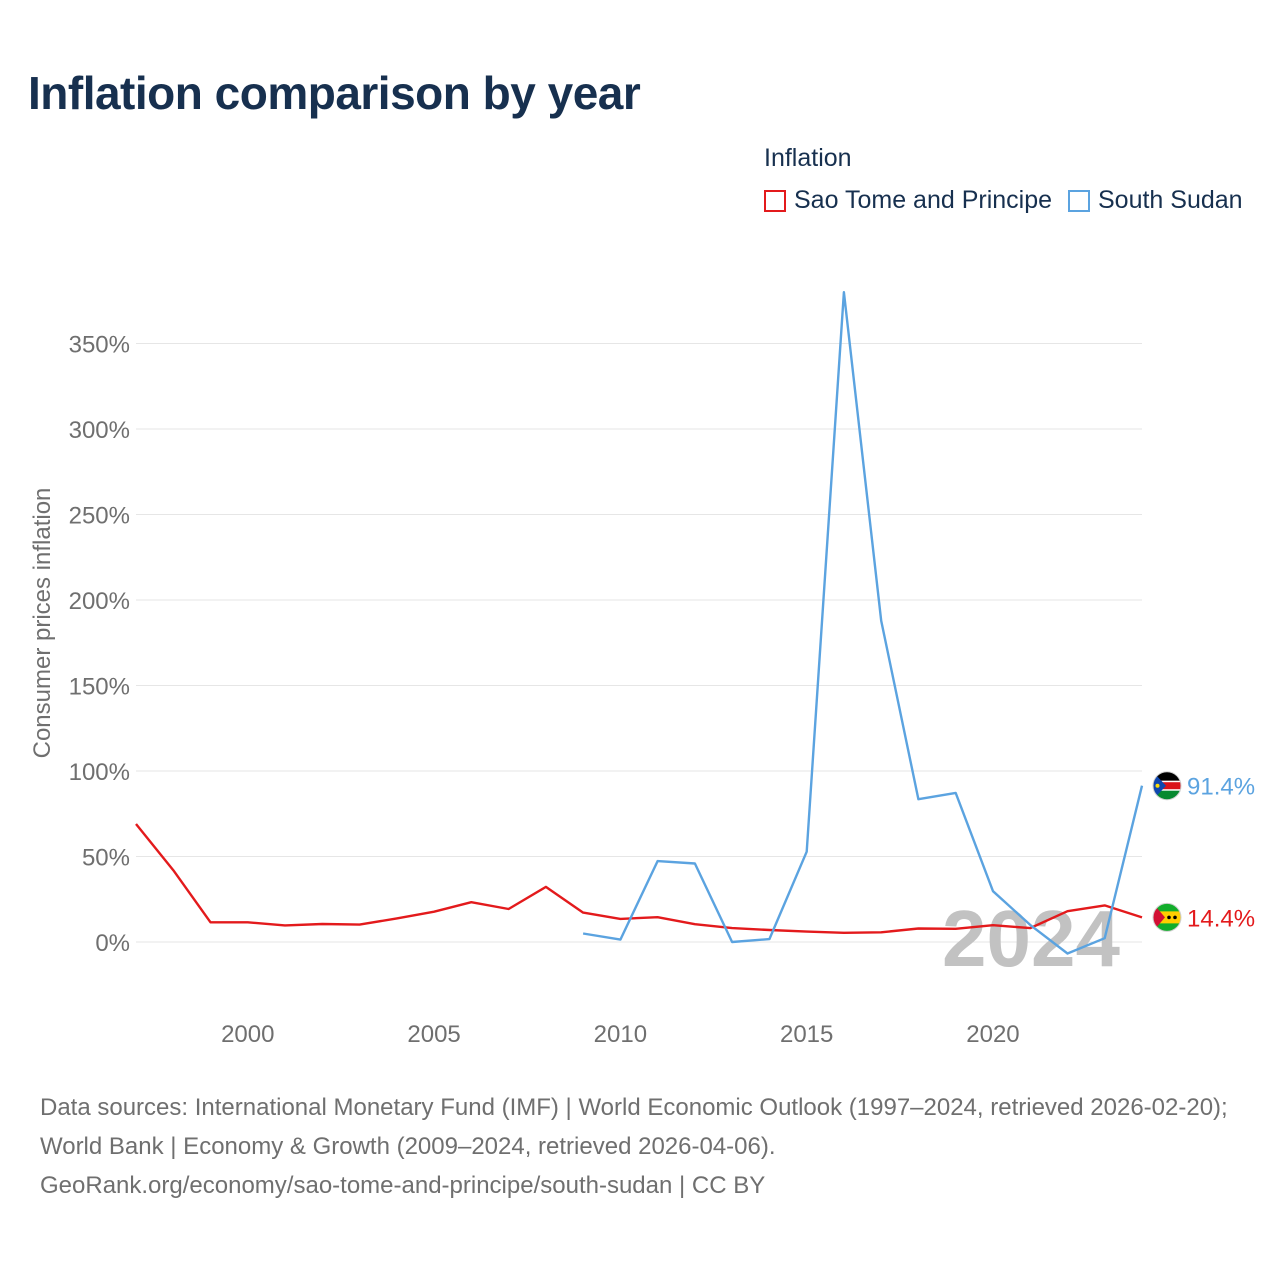 Image resolution: width=1280 pixels, height=1280 pixels. Describe the element at coordinates (99, 772) in the screenshot. I see `y-tick-label-100: 100%` at that location.